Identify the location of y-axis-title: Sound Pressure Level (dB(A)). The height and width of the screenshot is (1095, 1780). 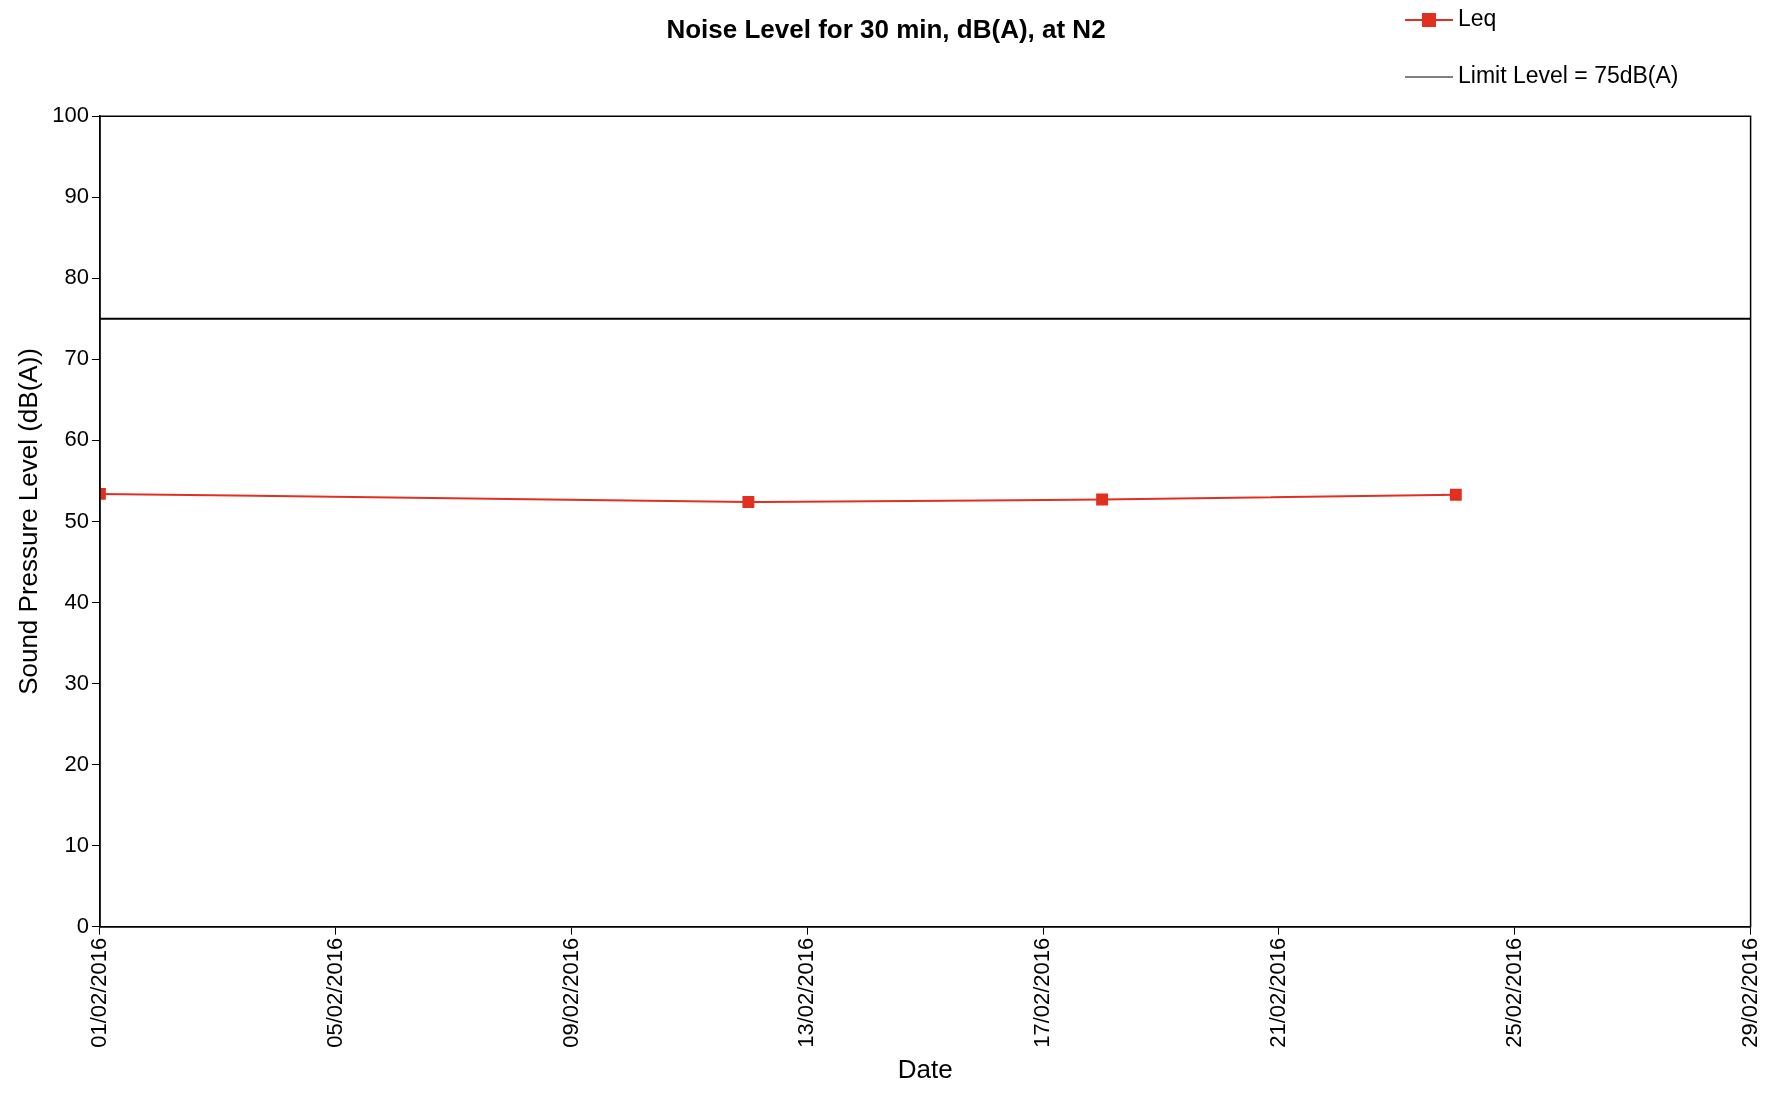
(27, 521).